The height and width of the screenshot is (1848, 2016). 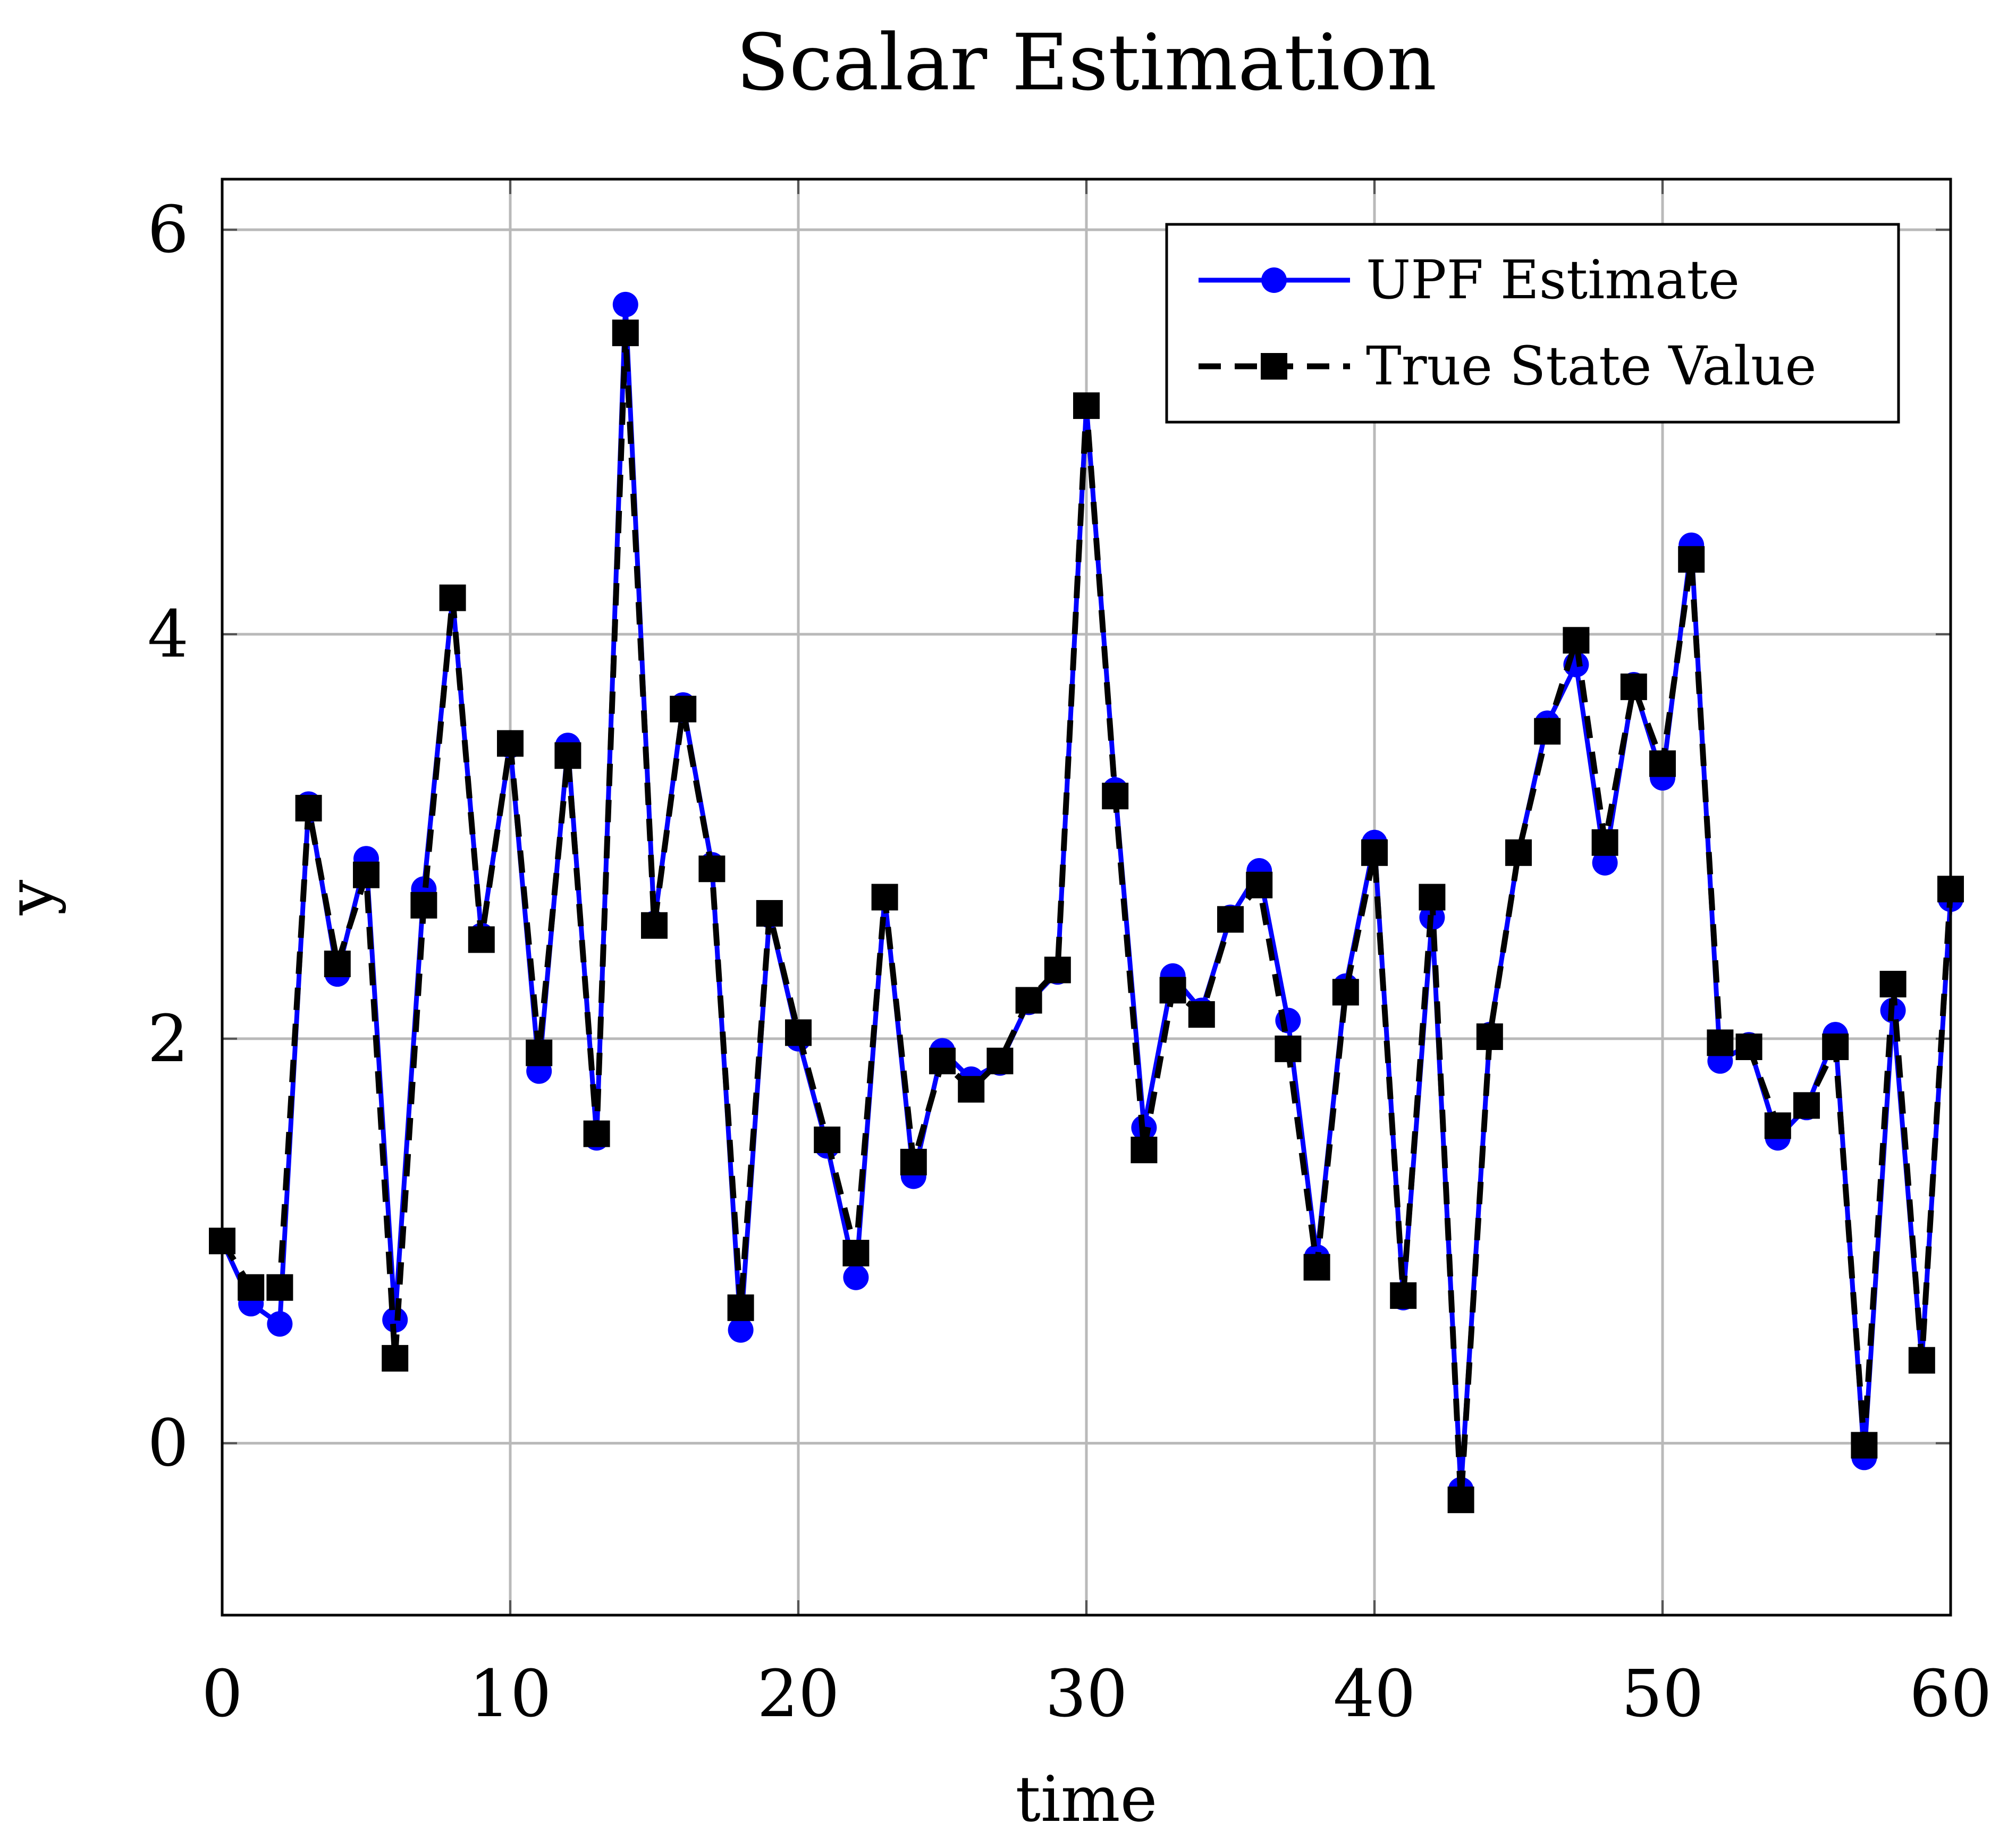 What do you see at coordinates (222, 1694) in the screenshot?
I see `x-tick-label: 0` at bounding box center [222, 1694].